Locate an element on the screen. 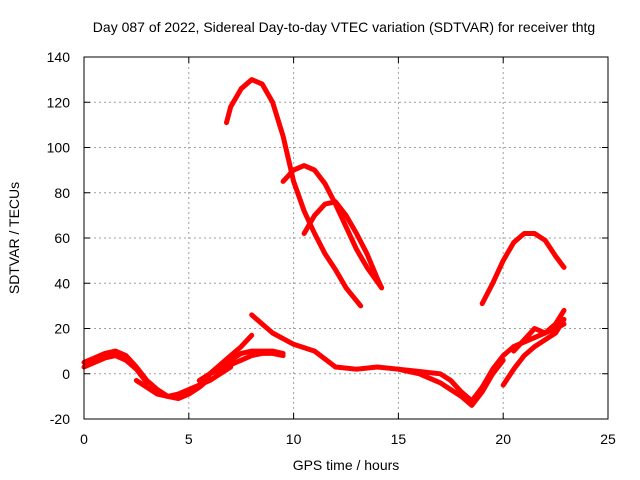 The image size is (640, 480). y-tick-labels: -20 0 20 40 60 80 100 120 140 is located at coordinates (59, 238).